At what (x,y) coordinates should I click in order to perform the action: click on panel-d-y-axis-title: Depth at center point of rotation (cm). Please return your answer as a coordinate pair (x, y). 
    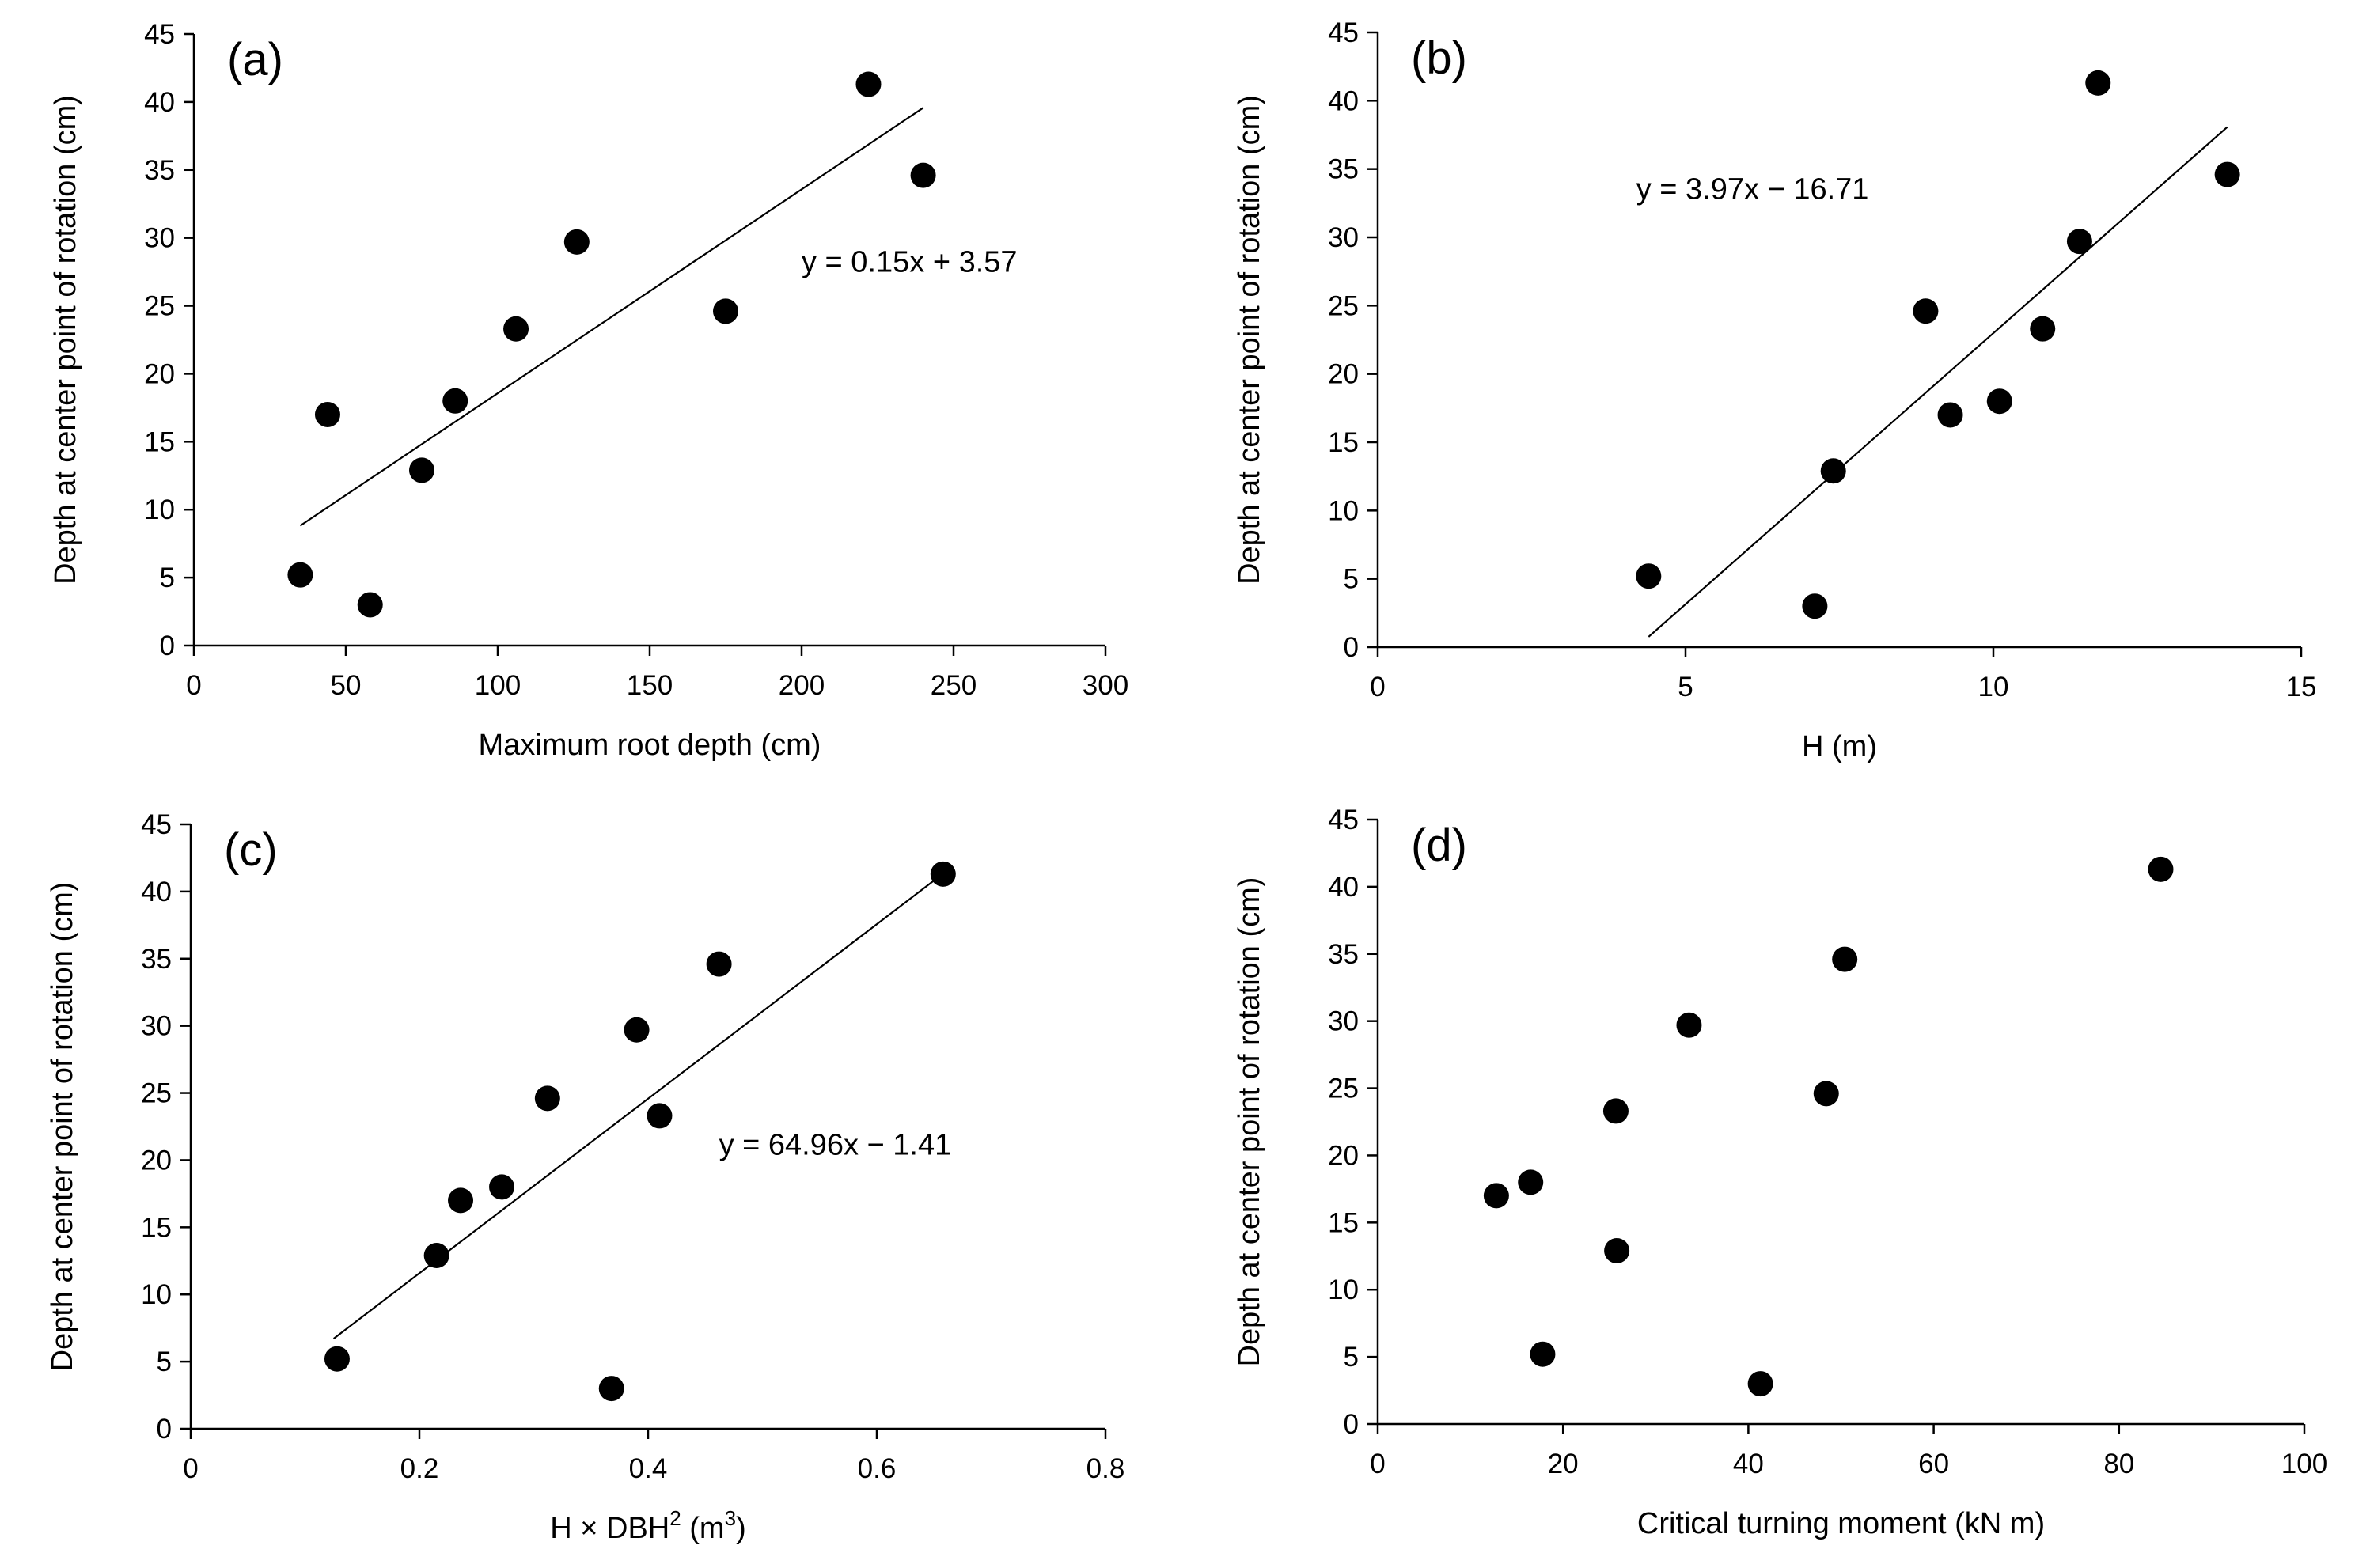
    Looking at the image, I should click on (1249, 1122).